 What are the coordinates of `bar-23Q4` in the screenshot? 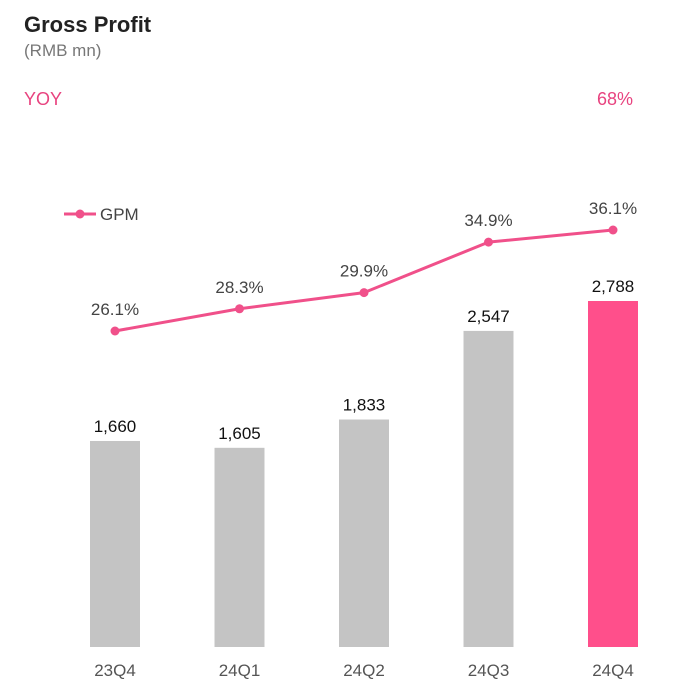 It's located at (115, 543).